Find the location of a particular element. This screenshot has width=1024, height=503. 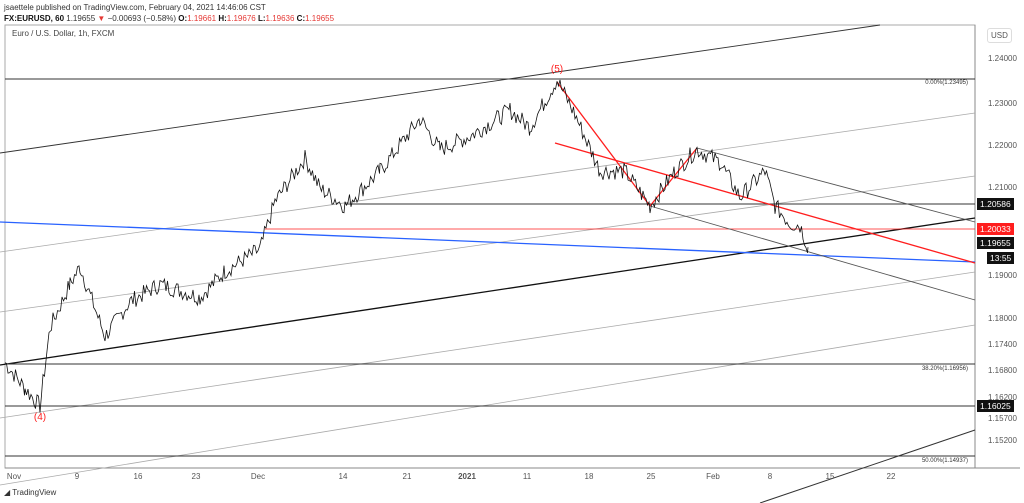

price-label-116025: 1.16025 is located at coordinates (995, 406).